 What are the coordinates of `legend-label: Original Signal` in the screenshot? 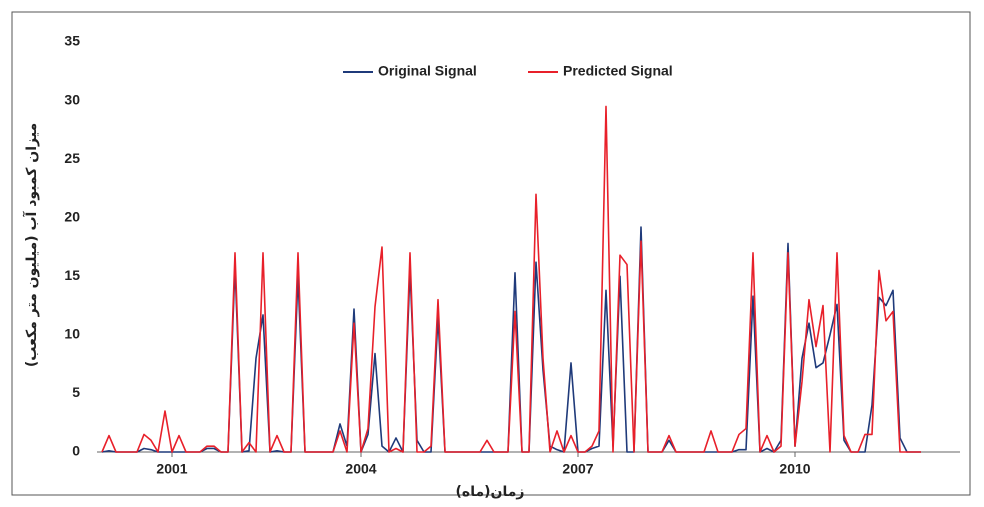 It's located at (427, 71).